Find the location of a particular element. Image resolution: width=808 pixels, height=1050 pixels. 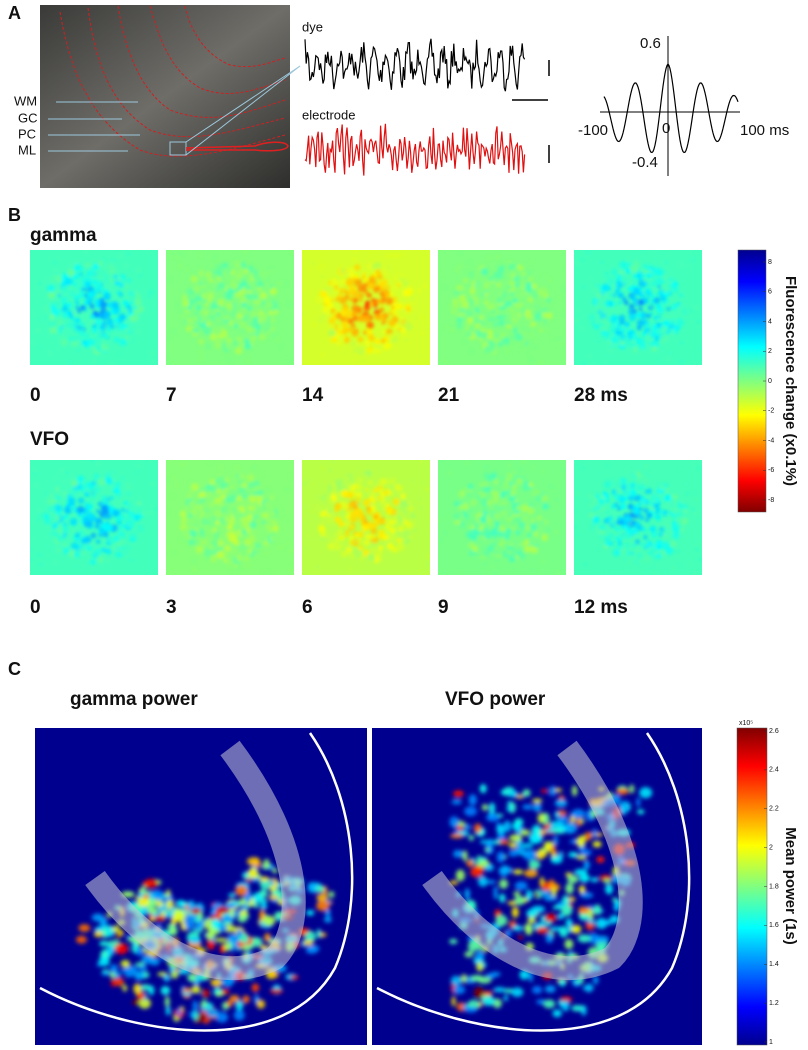

colorbar is located at coordinates (752, 886).